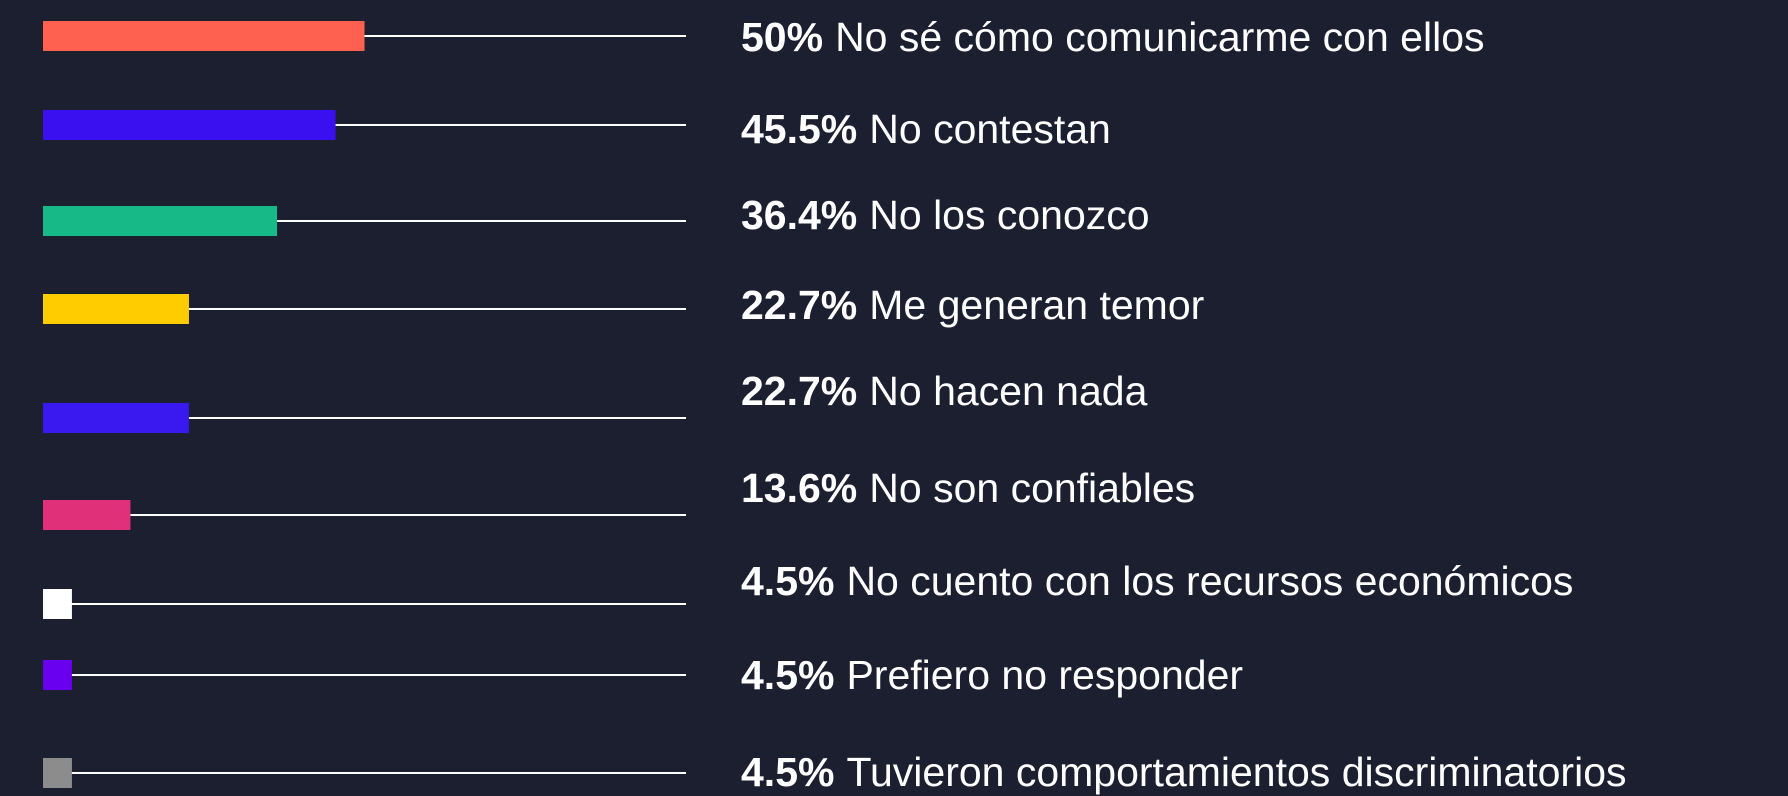  I want to click on bar-label: 22.7% No hacen nada, so click(944, 391).